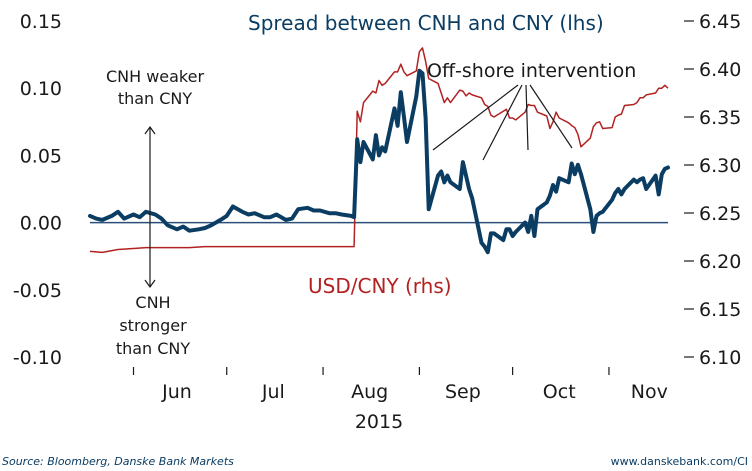  I want to click on right-tick-label: 6.15, so click(720, 310).